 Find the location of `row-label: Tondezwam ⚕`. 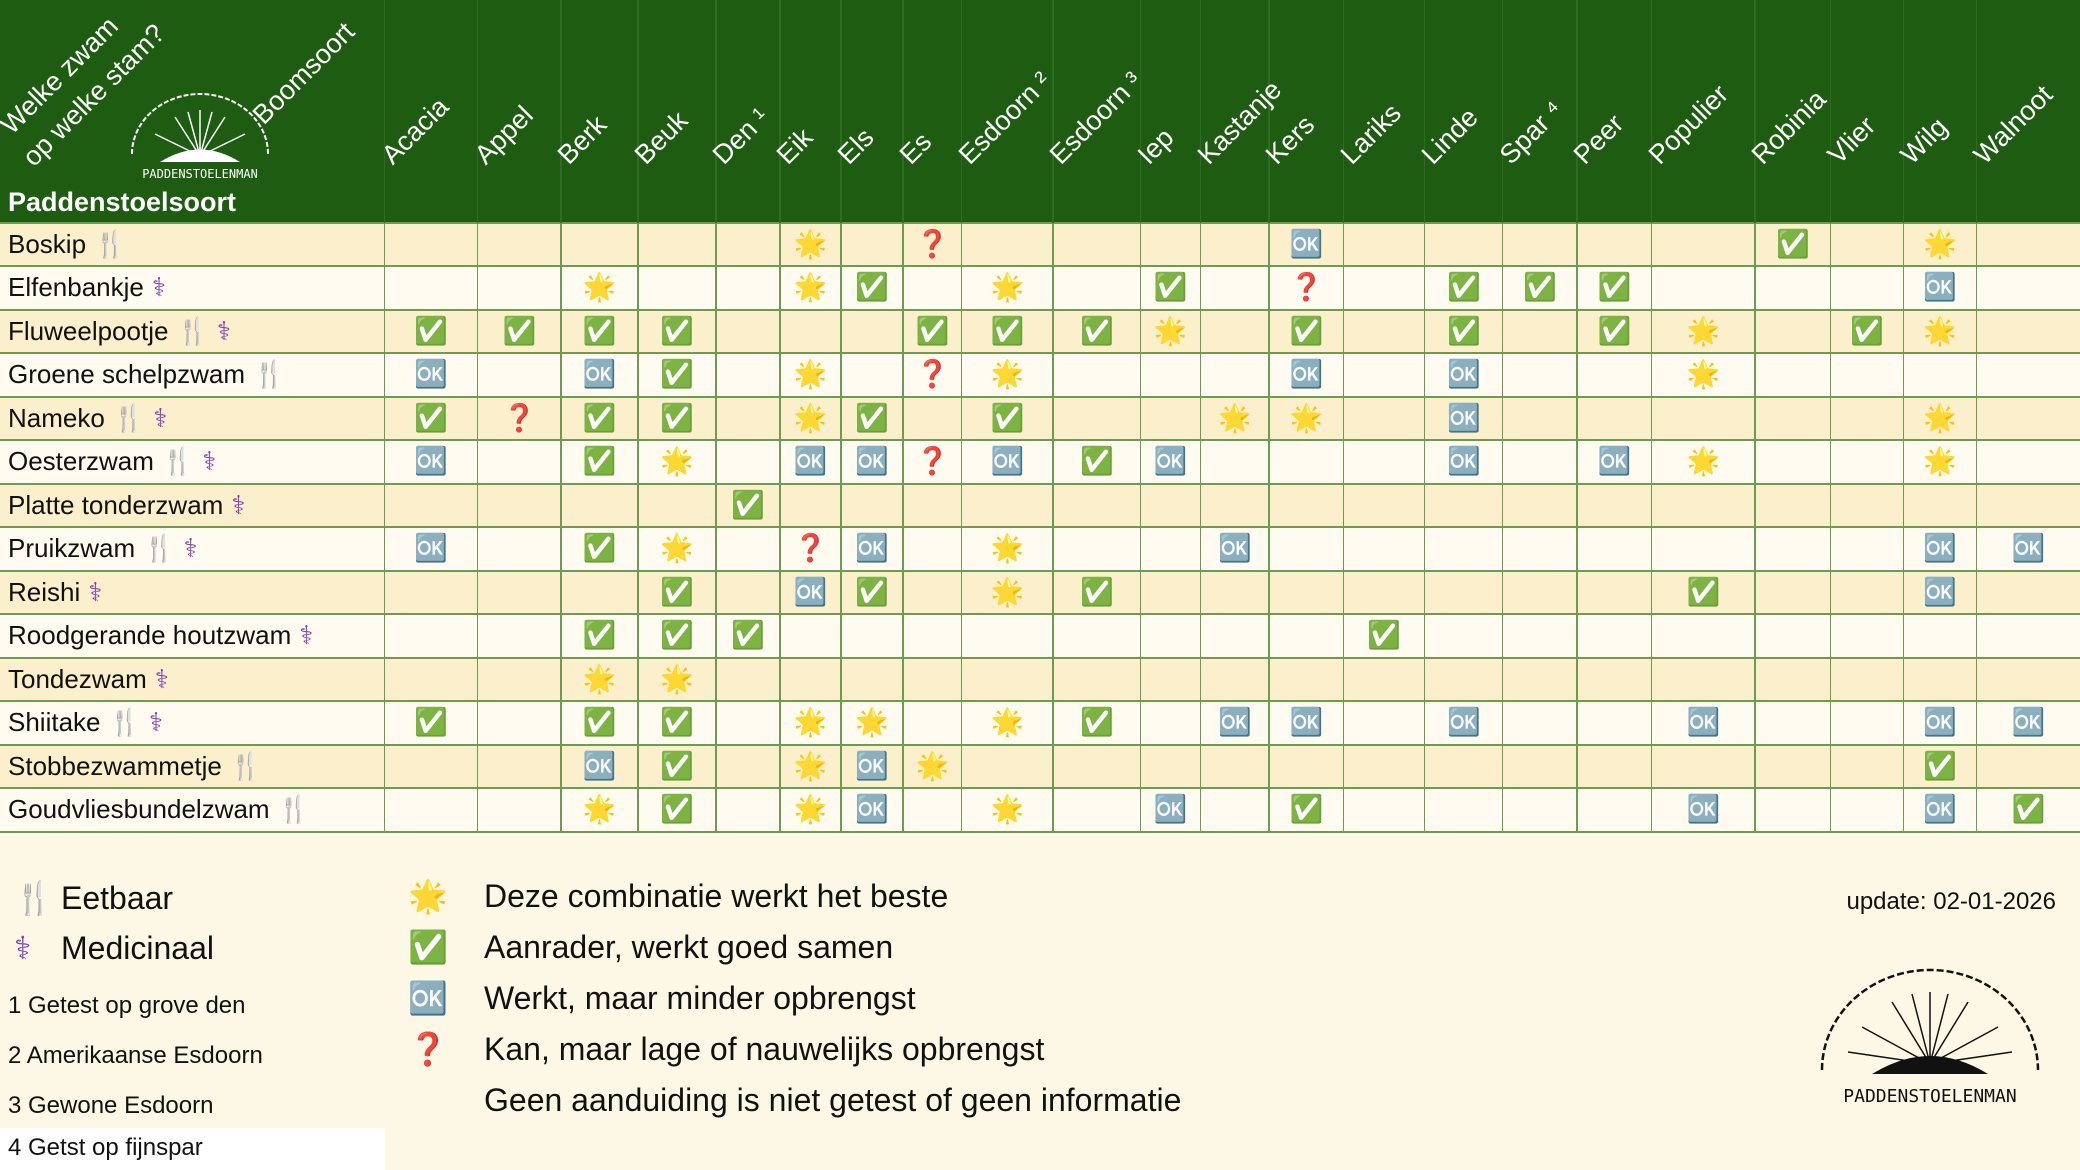

row-label: Tondezwam ⚕ is located at coordinates (88, 679).